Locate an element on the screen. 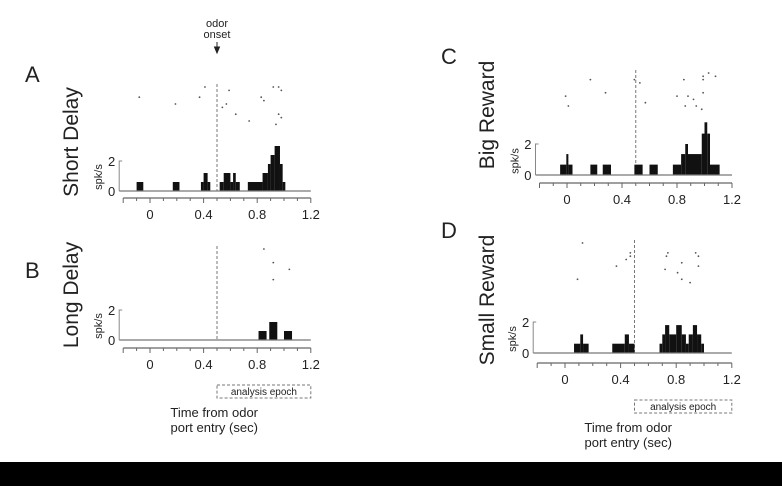  odor-onset-annotation: odor onset is located at coordinates (217, 29).